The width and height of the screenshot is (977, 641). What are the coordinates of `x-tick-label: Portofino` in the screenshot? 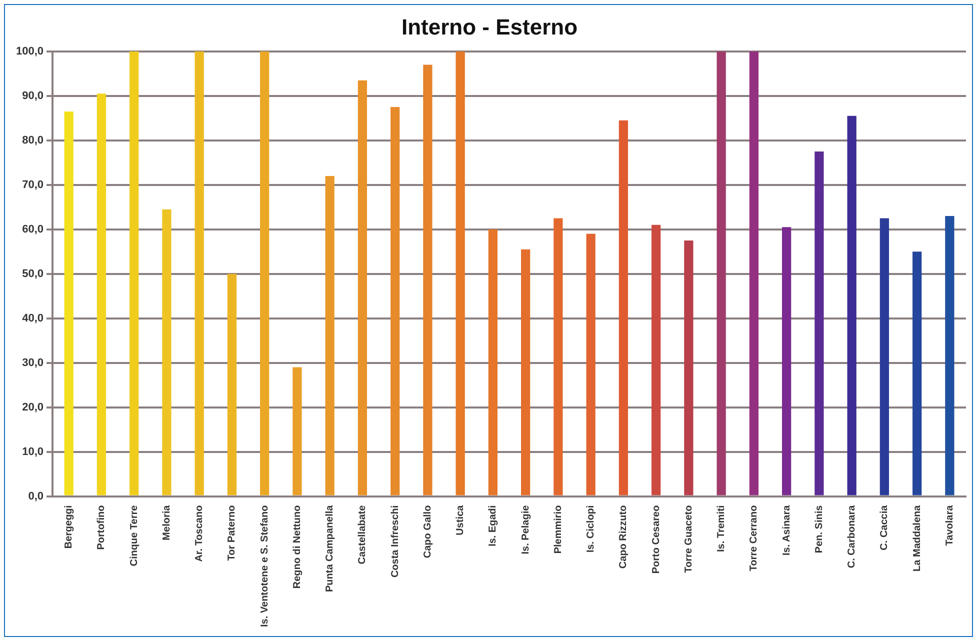 It's located at (102, 527).